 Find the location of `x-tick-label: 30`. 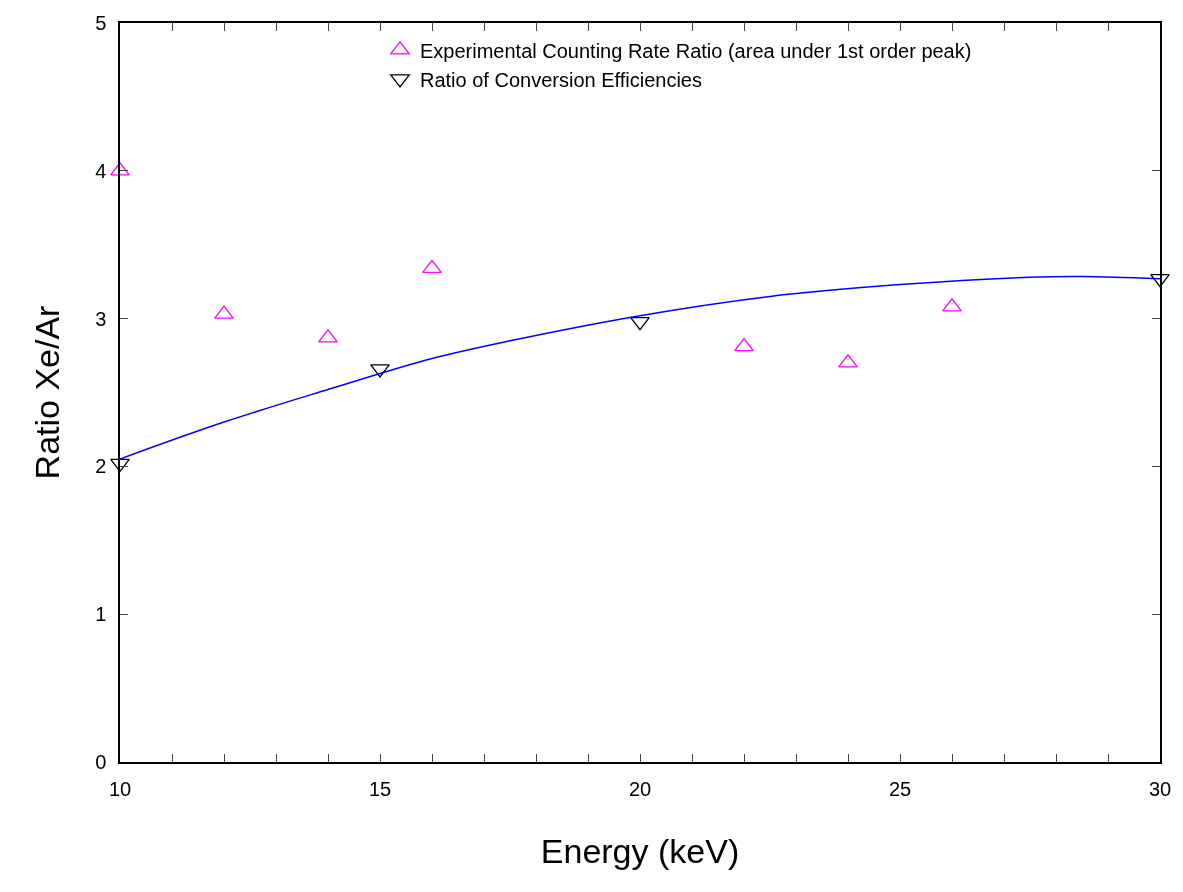

x-tick-label: 30 is located at coordinates (1160, 788).